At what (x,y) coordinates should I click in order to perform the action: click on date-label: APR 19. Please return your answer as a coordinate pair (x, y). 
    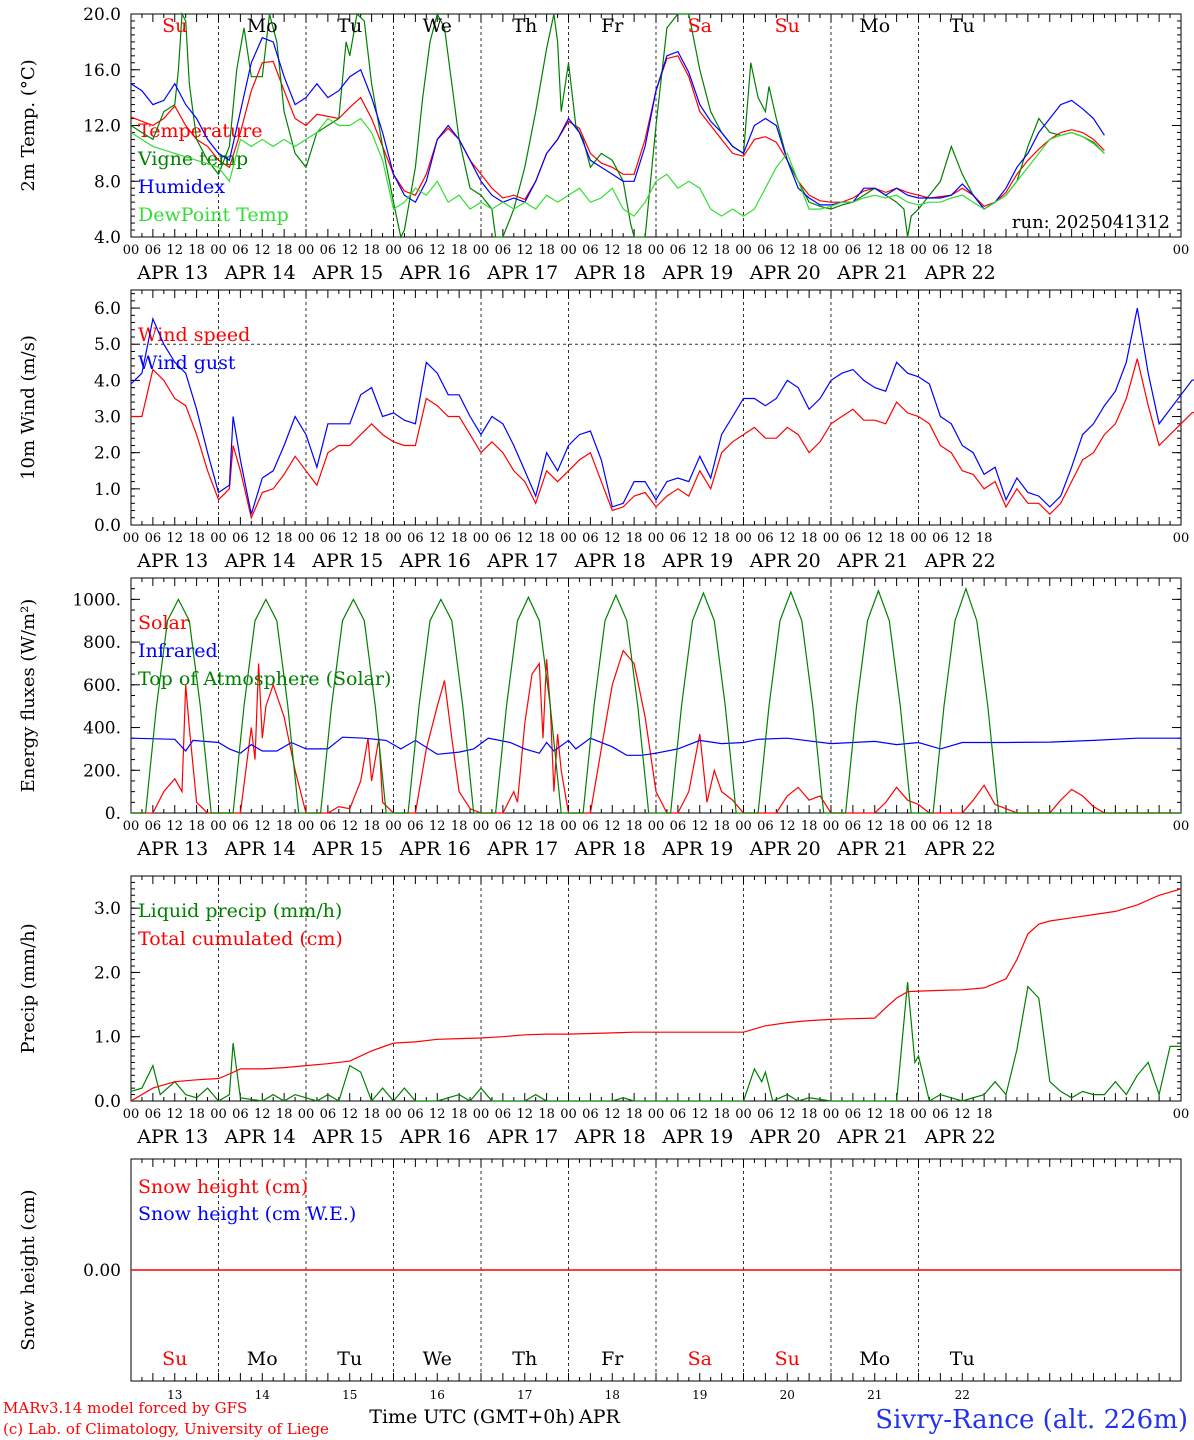
    Looking at the image, I should click on (697, 561).